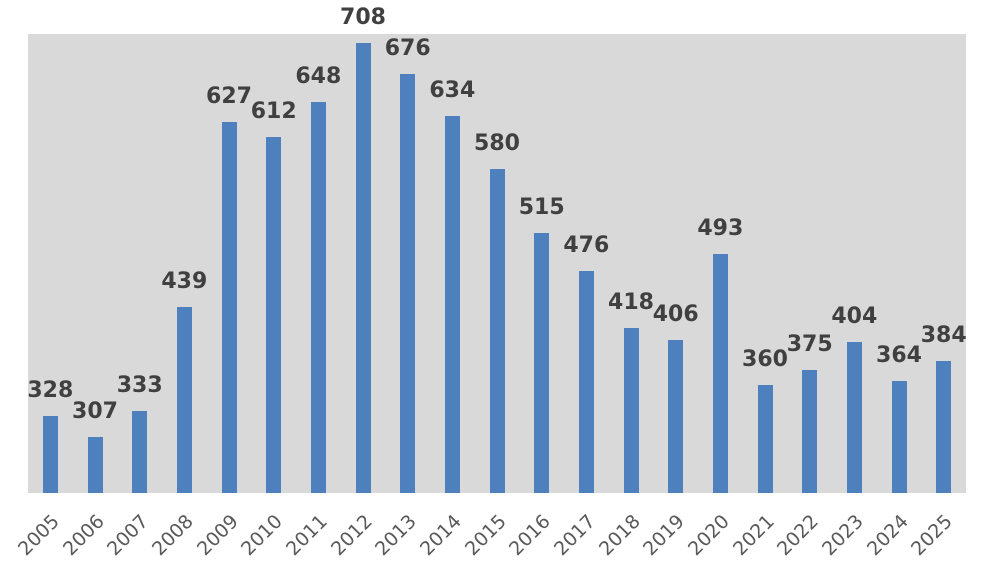 The height and width of the screenshot is (563, 992). I want to click on x-tick-label-2017: 2017, so click(574, 535).